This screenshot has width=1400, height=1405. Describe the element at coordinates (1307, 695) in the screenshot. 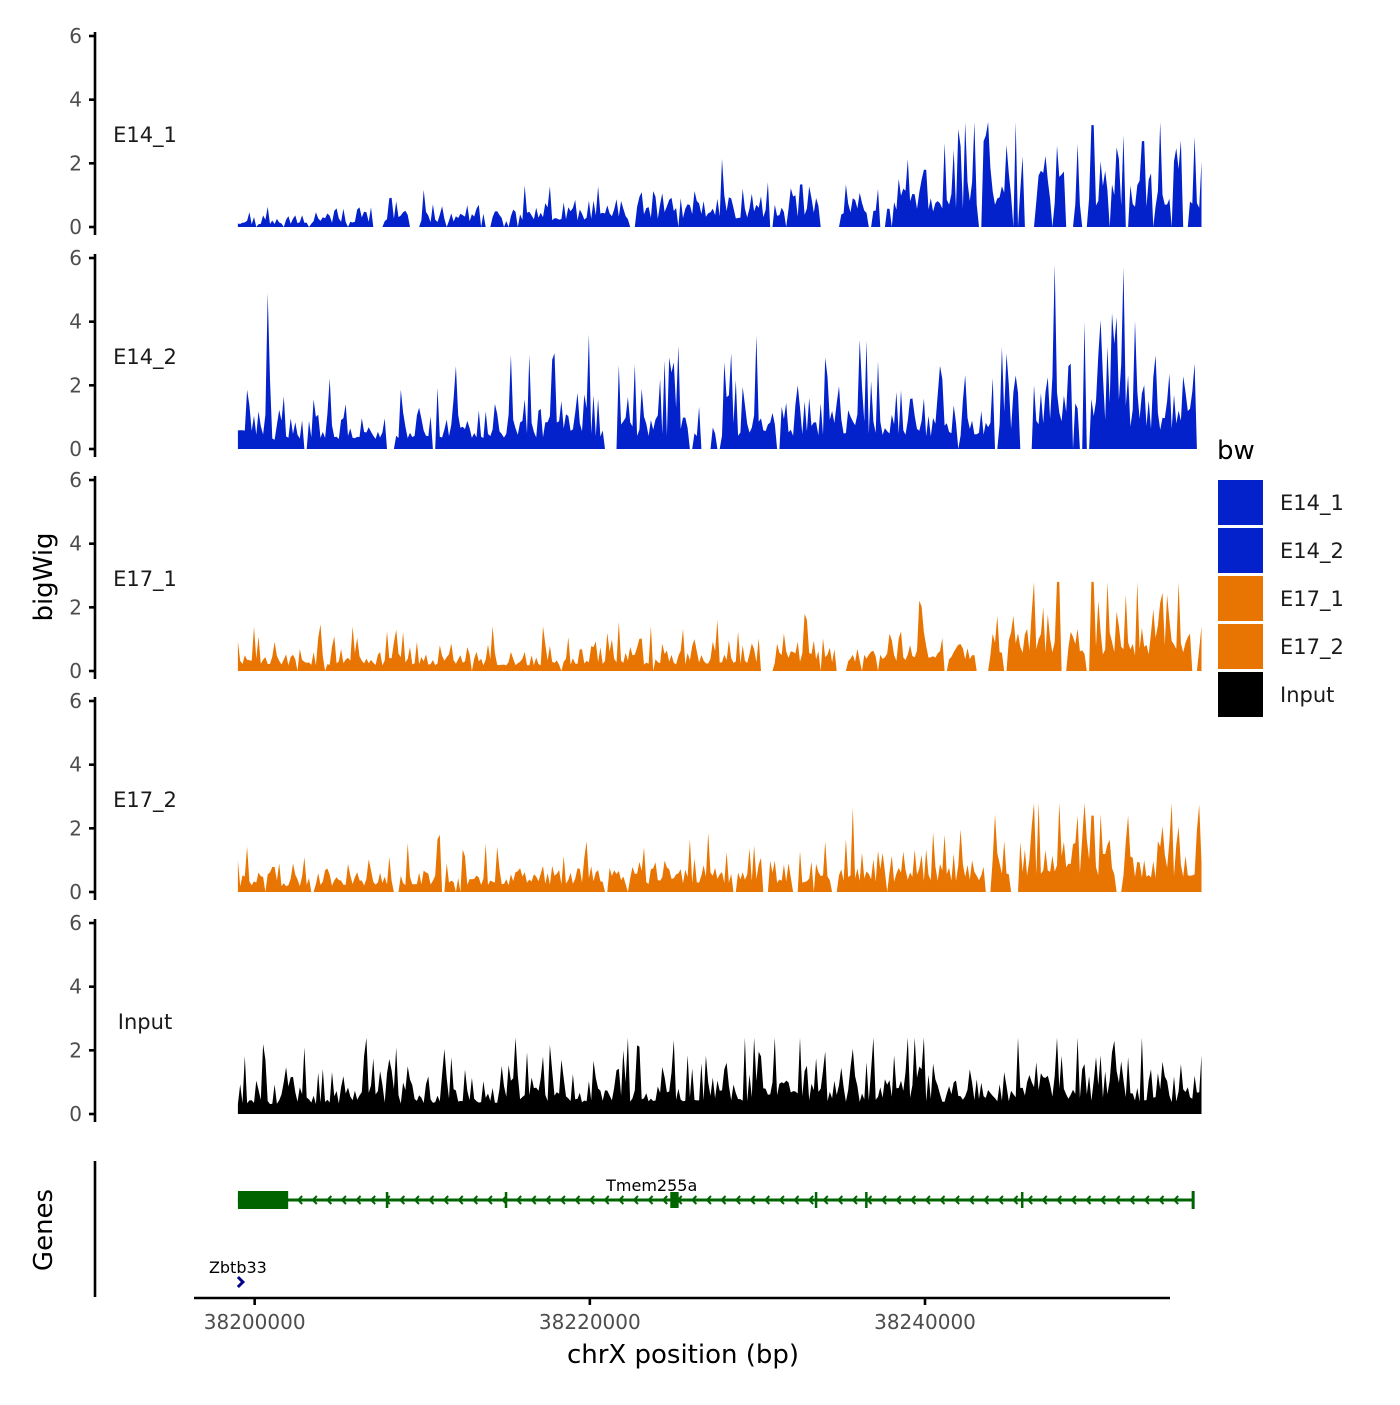

I see `legend-label: Input` at that location.